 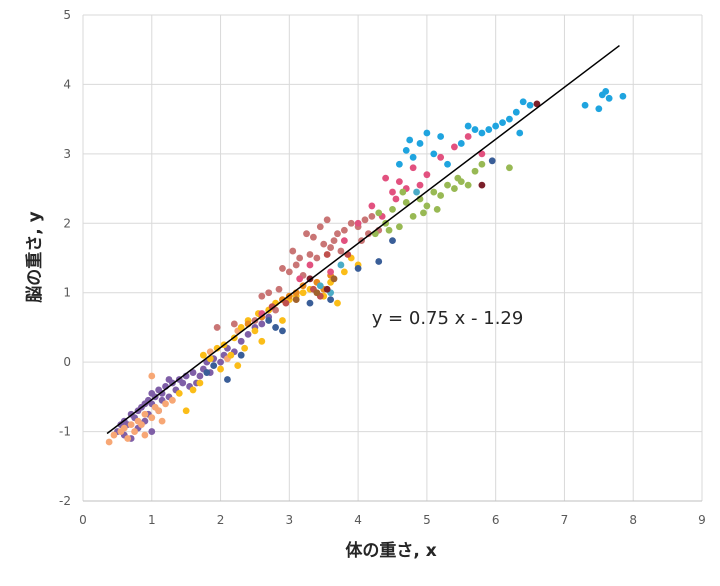 I want to click on x-tick-label: 0, so click(x=83, y=520).